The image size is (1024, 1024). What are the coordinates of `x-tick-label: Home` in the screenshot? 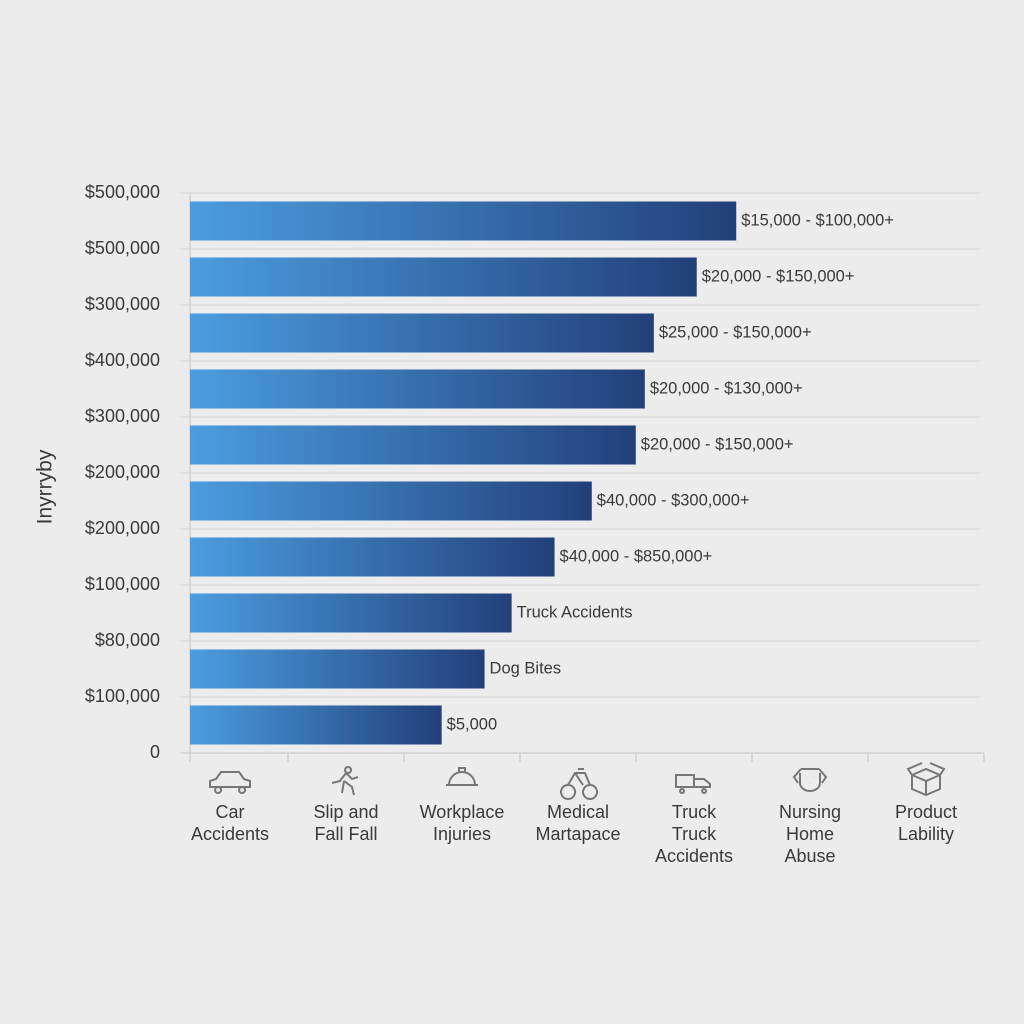 It's located at (810, 834).